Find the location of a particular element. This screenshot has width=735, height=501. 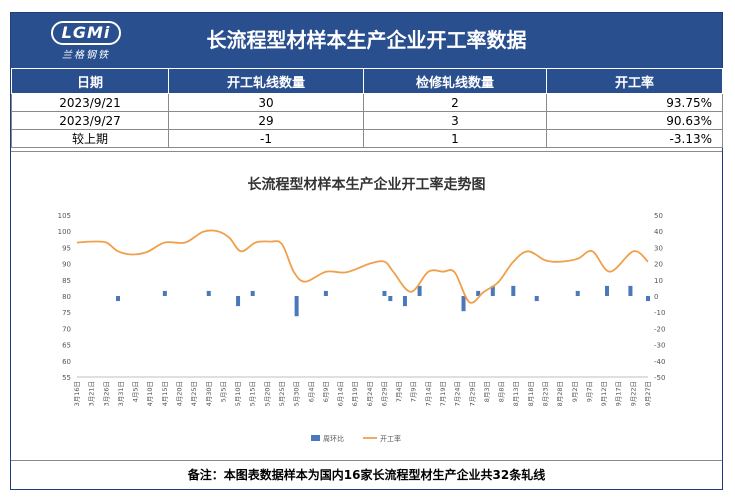

y-left-tick-label: 75 is located at coordinates (66, 313).